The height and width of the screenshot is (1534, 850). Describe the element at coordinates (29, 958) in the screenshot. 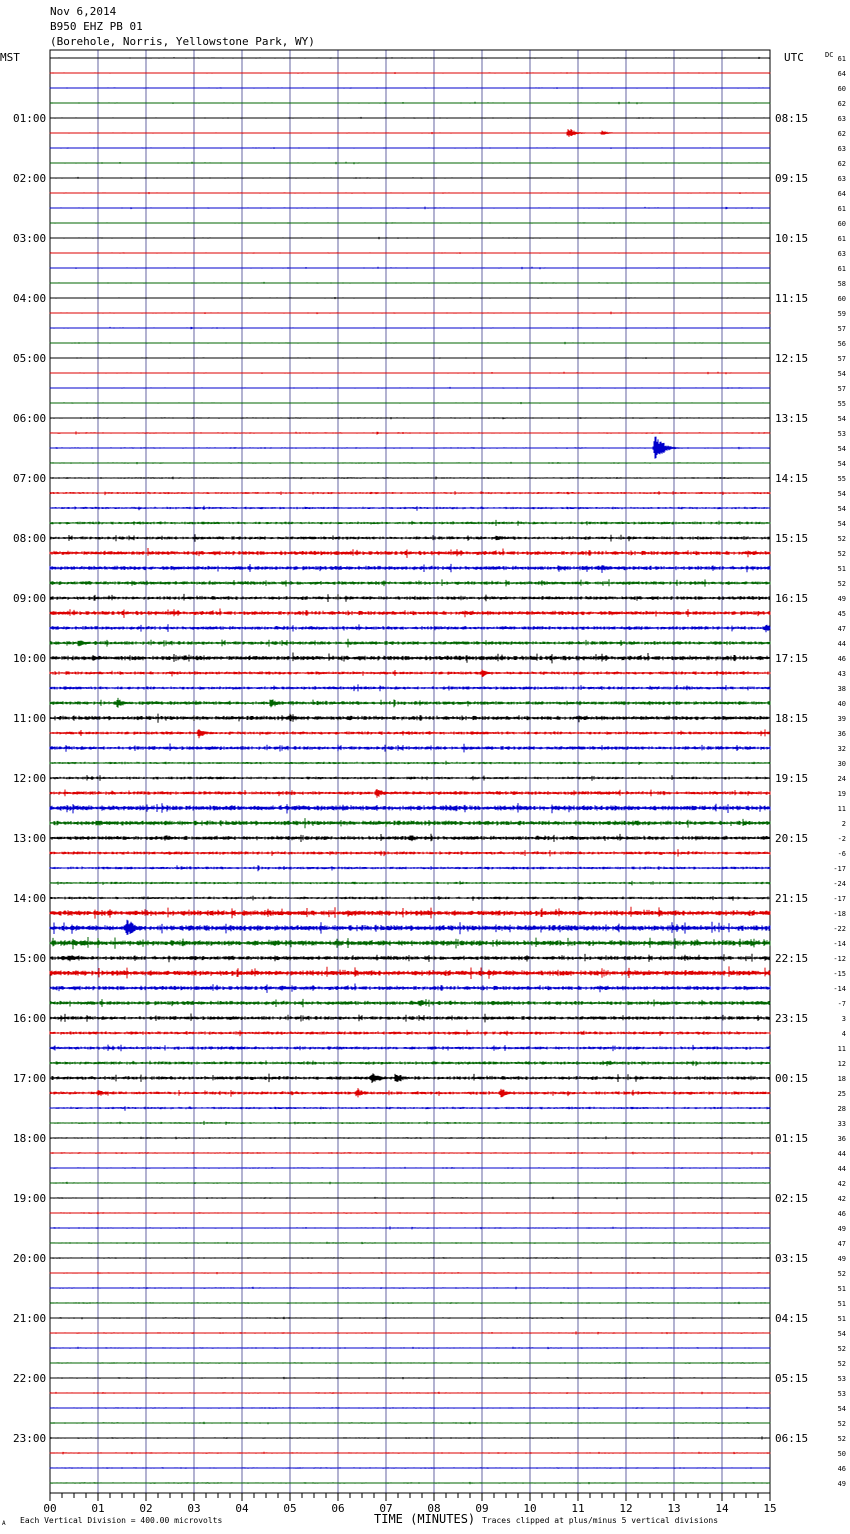

I see `mst-hour-label: 15:00` at that location.